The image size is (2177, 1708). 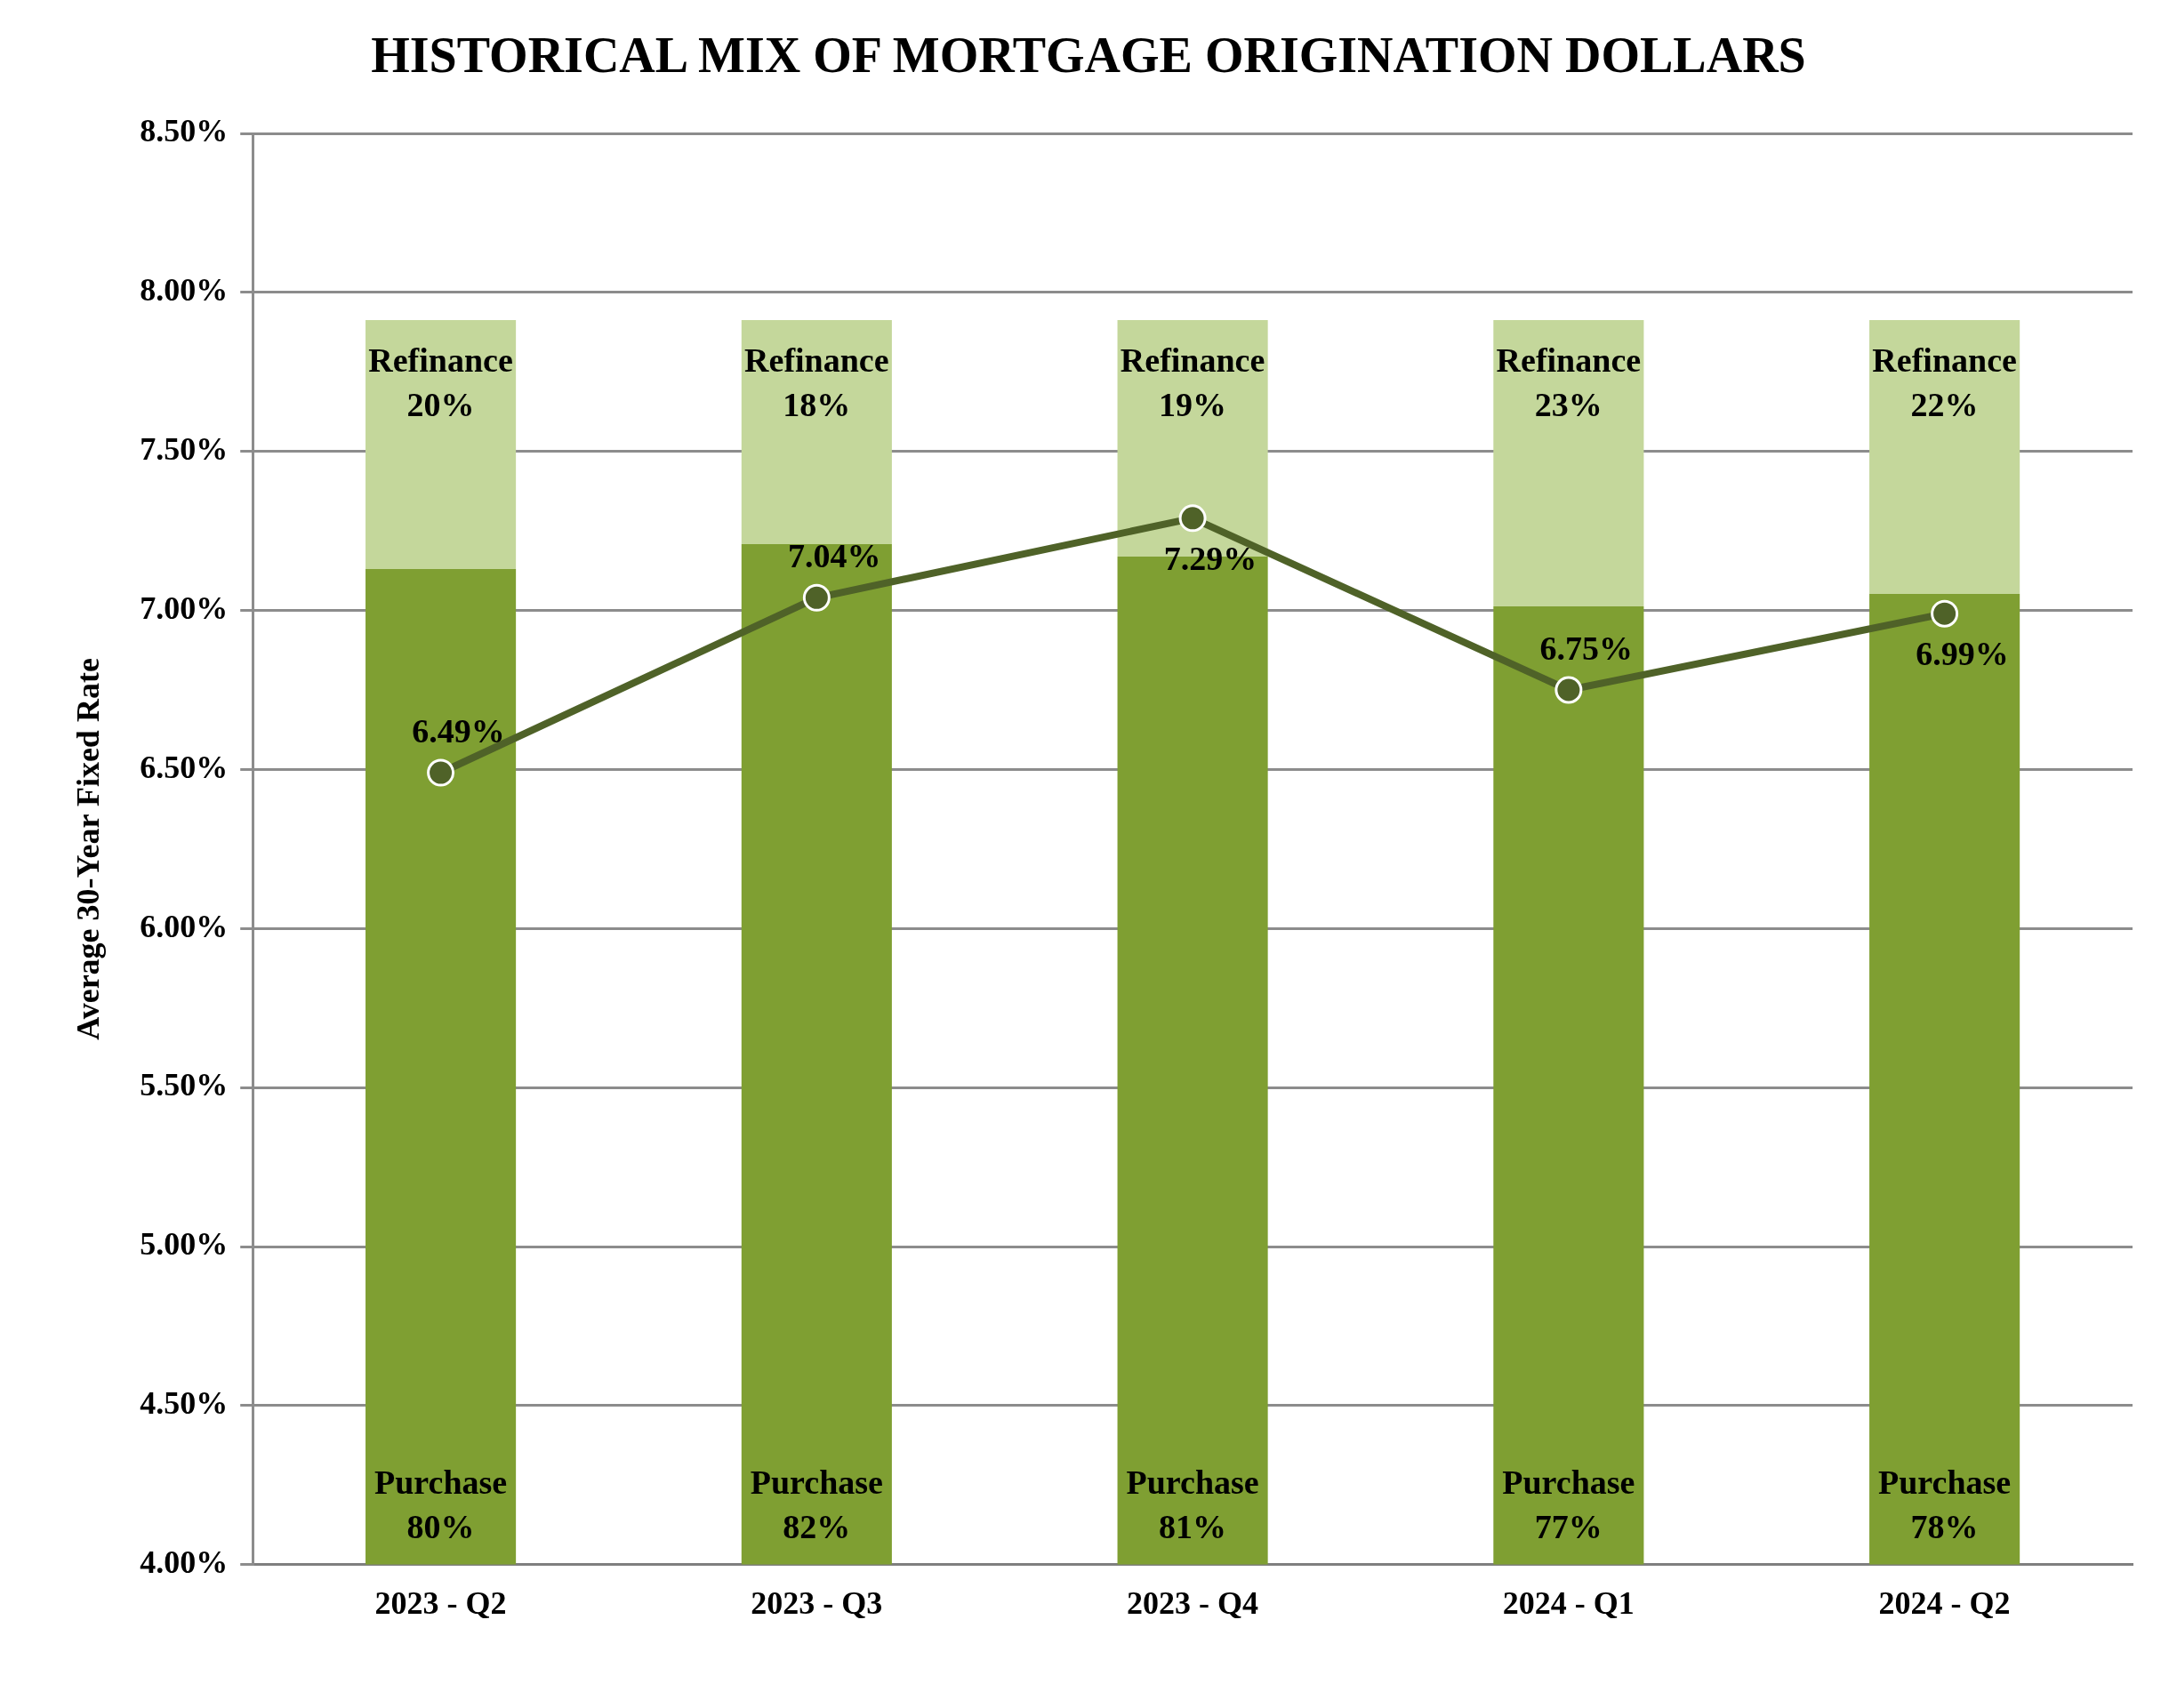 I want to click on data-label: 20%, so click(x=440, y=404).